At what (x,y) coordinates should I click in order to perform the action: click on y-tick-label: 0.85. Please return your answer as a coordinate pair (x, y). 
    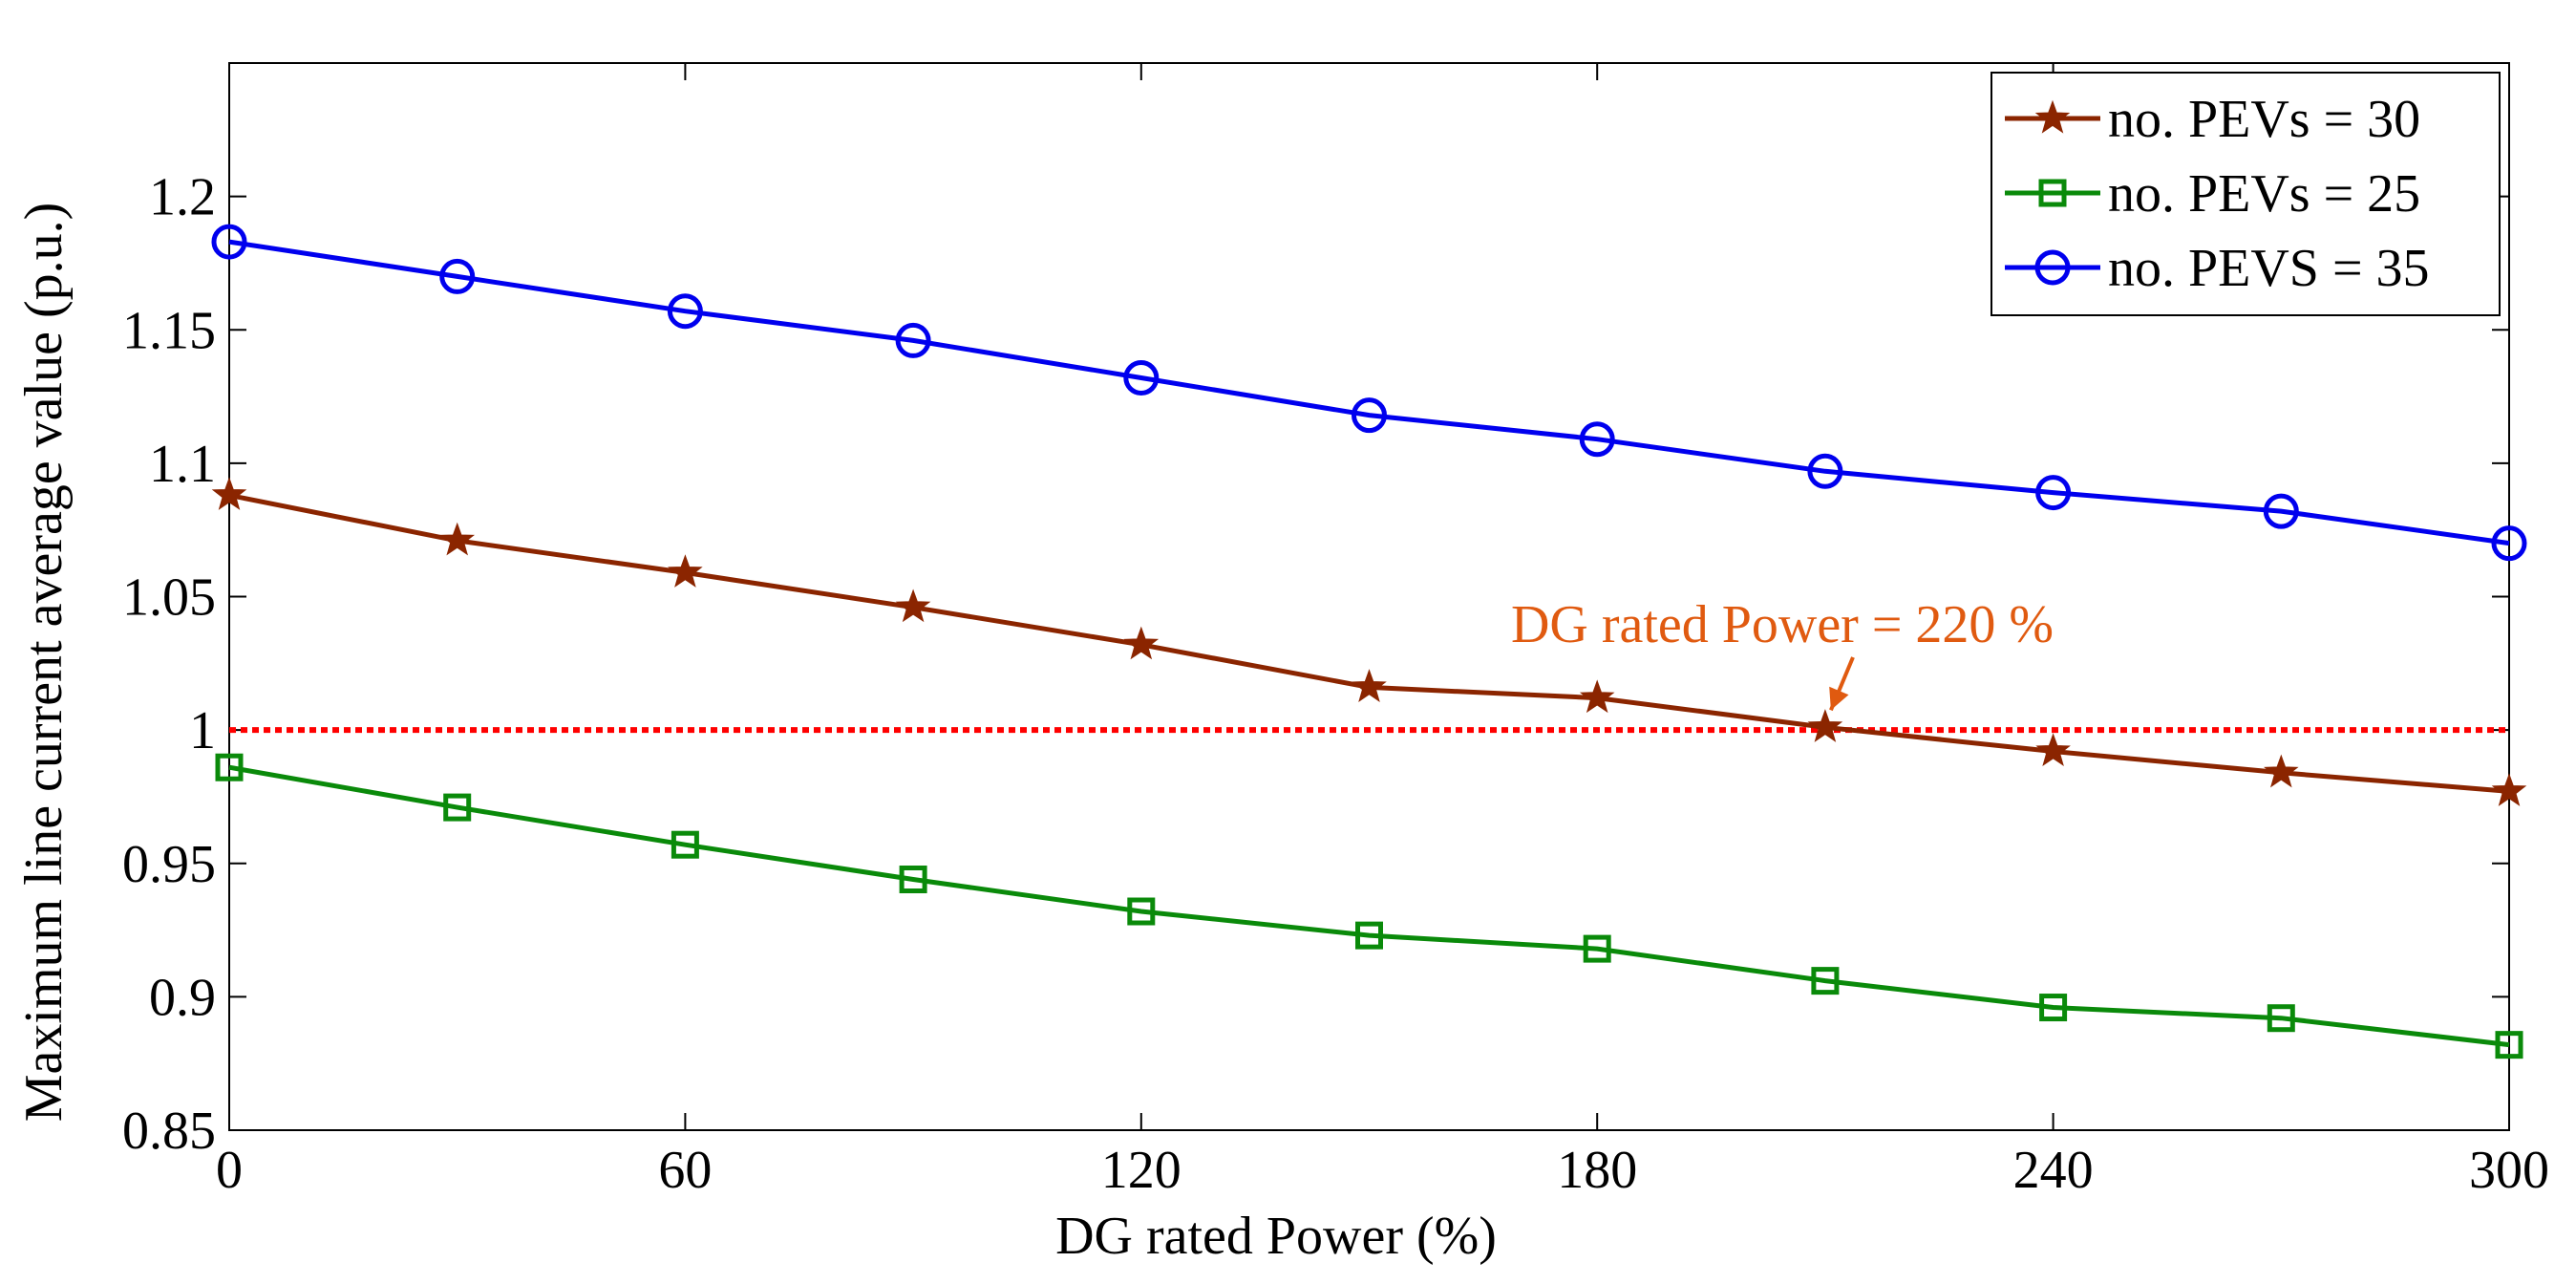
    Looking at the image, I should click on (169, 1131).